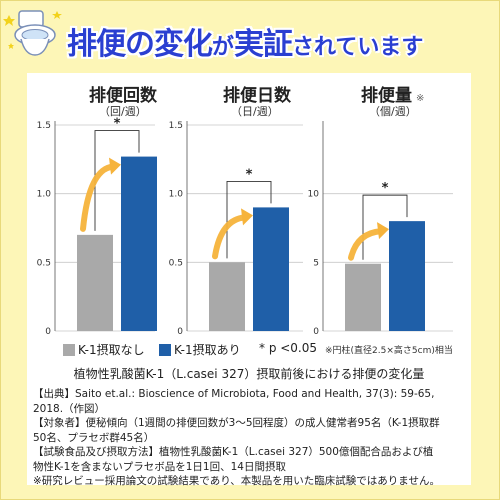 The image size is (500, 500). What do you see at coordinates (389, 351) in the screenshot?
I see `legend-footnote: ※円柱(直径2.5×高さ5cm)相当` at bounding box center [389, 351].